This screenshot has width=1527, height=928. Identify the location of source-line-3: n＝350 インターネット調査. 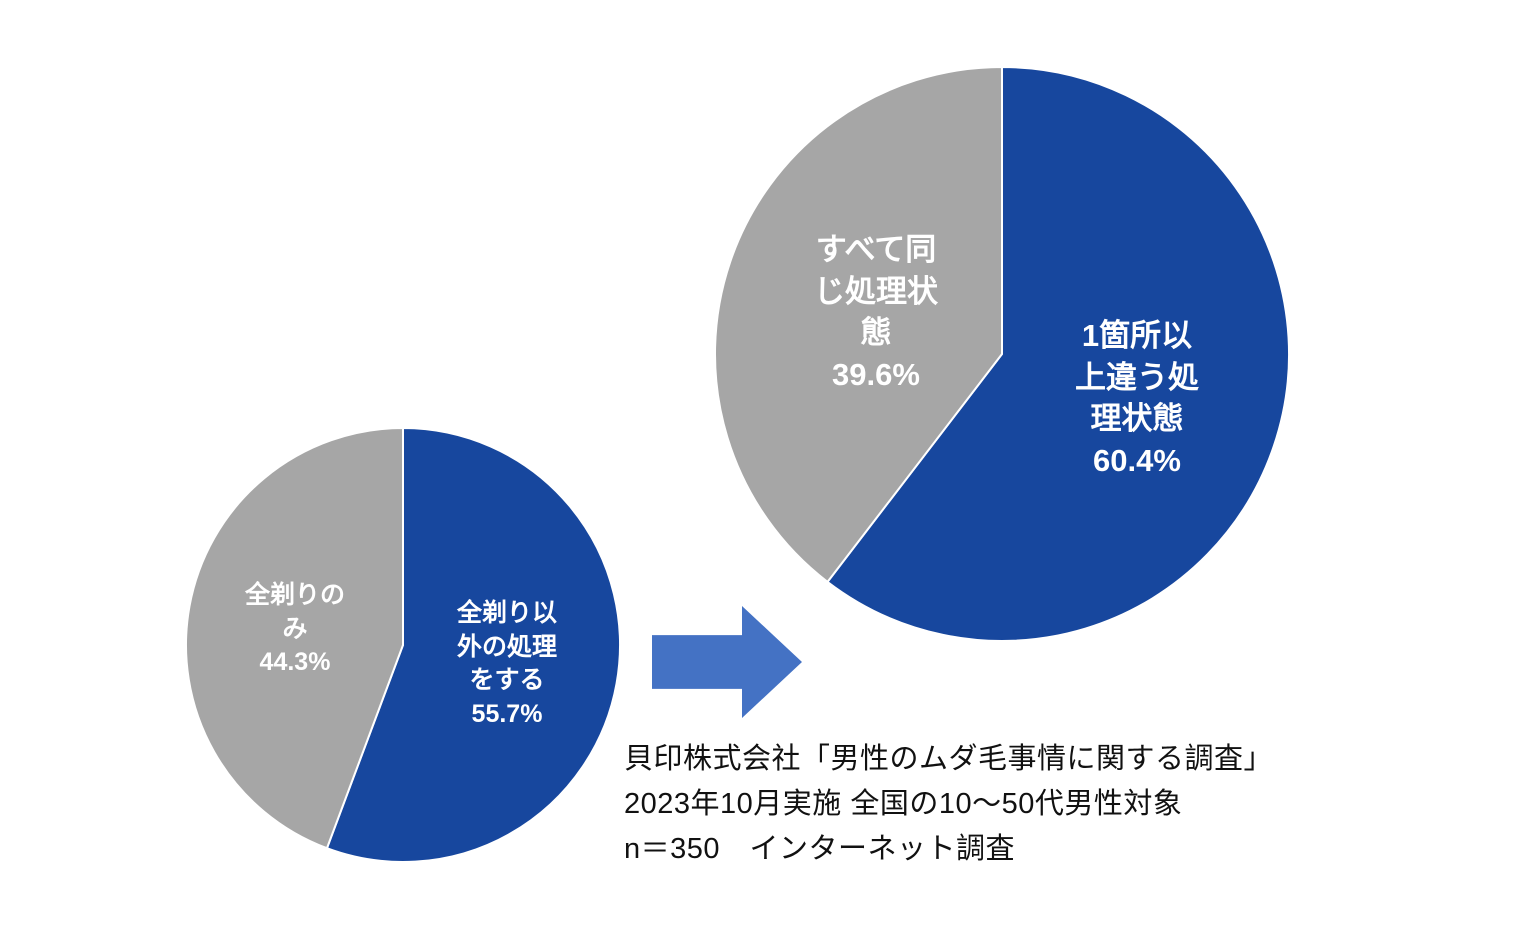
(820, 848).